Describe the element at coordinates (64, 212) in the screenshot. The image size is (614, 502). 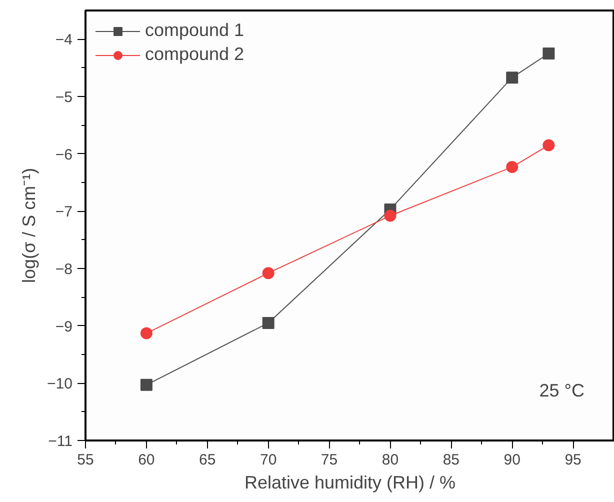
I see `y-tick-label: −7` at that location.